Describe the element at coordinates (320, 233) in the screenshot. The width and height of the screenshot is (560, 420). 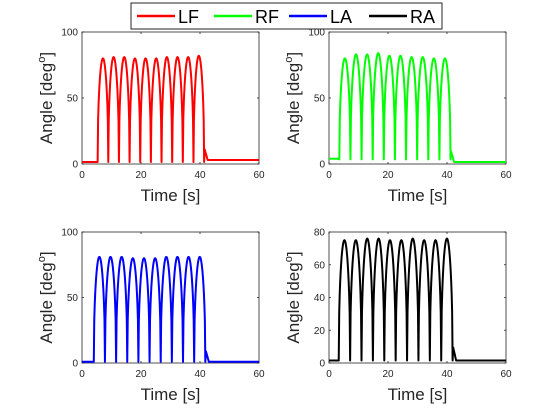
I see `y-tick-label: 80` at that location.